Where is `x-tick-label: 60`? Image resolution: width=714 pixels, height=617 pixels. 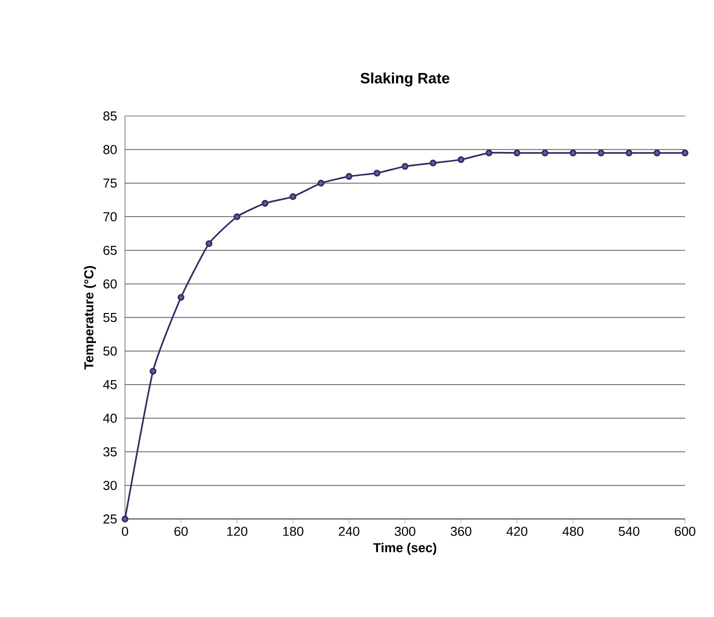
x-tick-label: 60 is located at coordinates (181, 531).